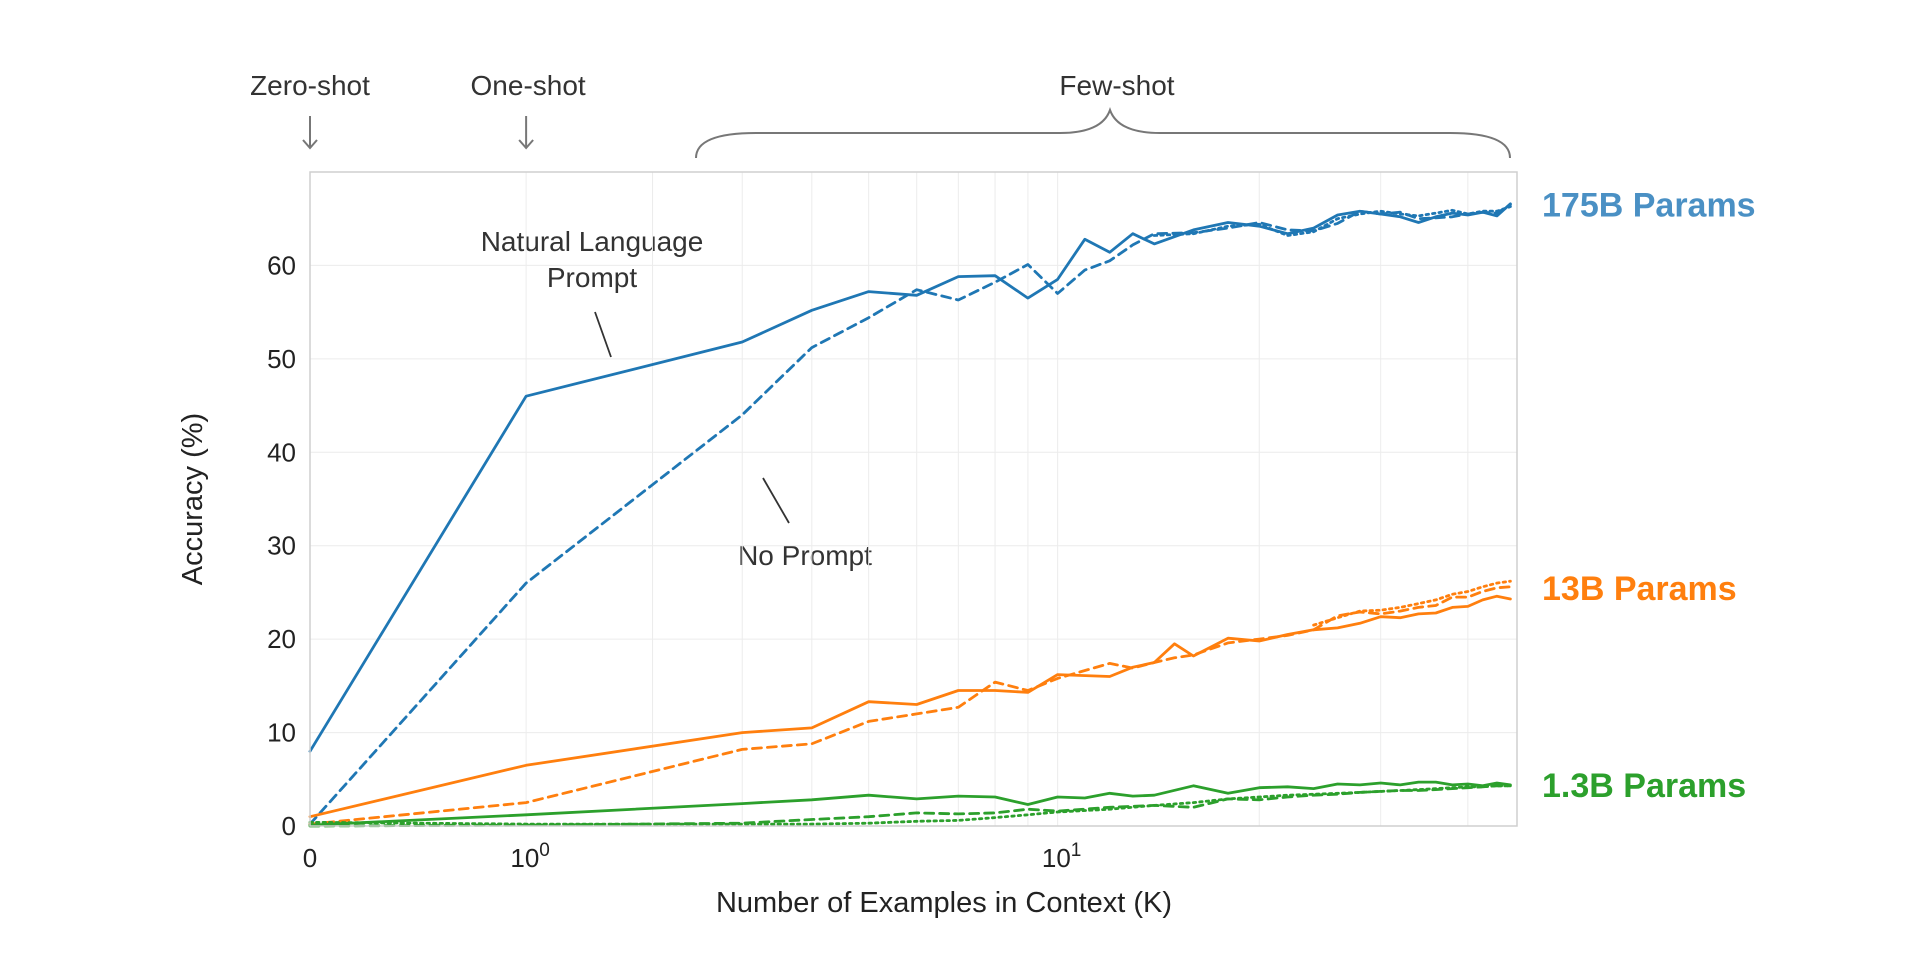 The image size is (1932, 964). Describe the element at coordinates (281, 639) in the screenshot. I see `y-tick-label: 20` at that location.